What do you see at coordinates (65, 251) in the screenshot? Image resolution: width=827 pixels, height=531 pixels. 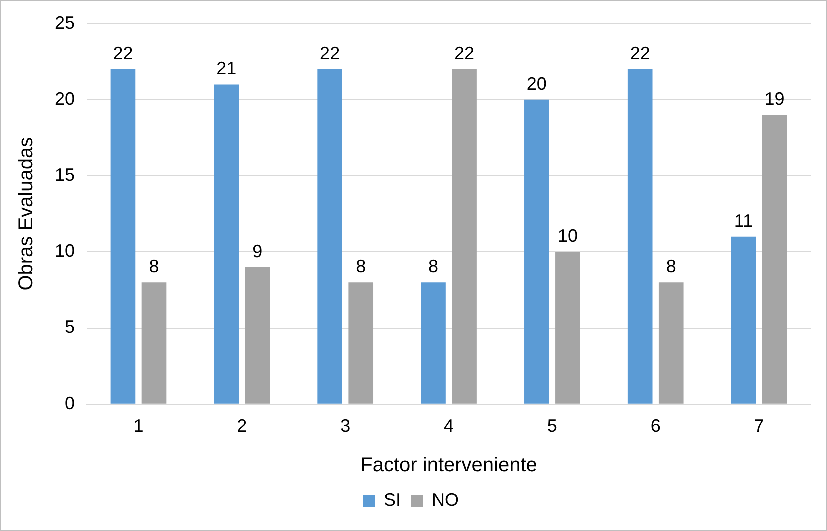 I see `y-tick-label: 10` at bounding box center [65, 251].